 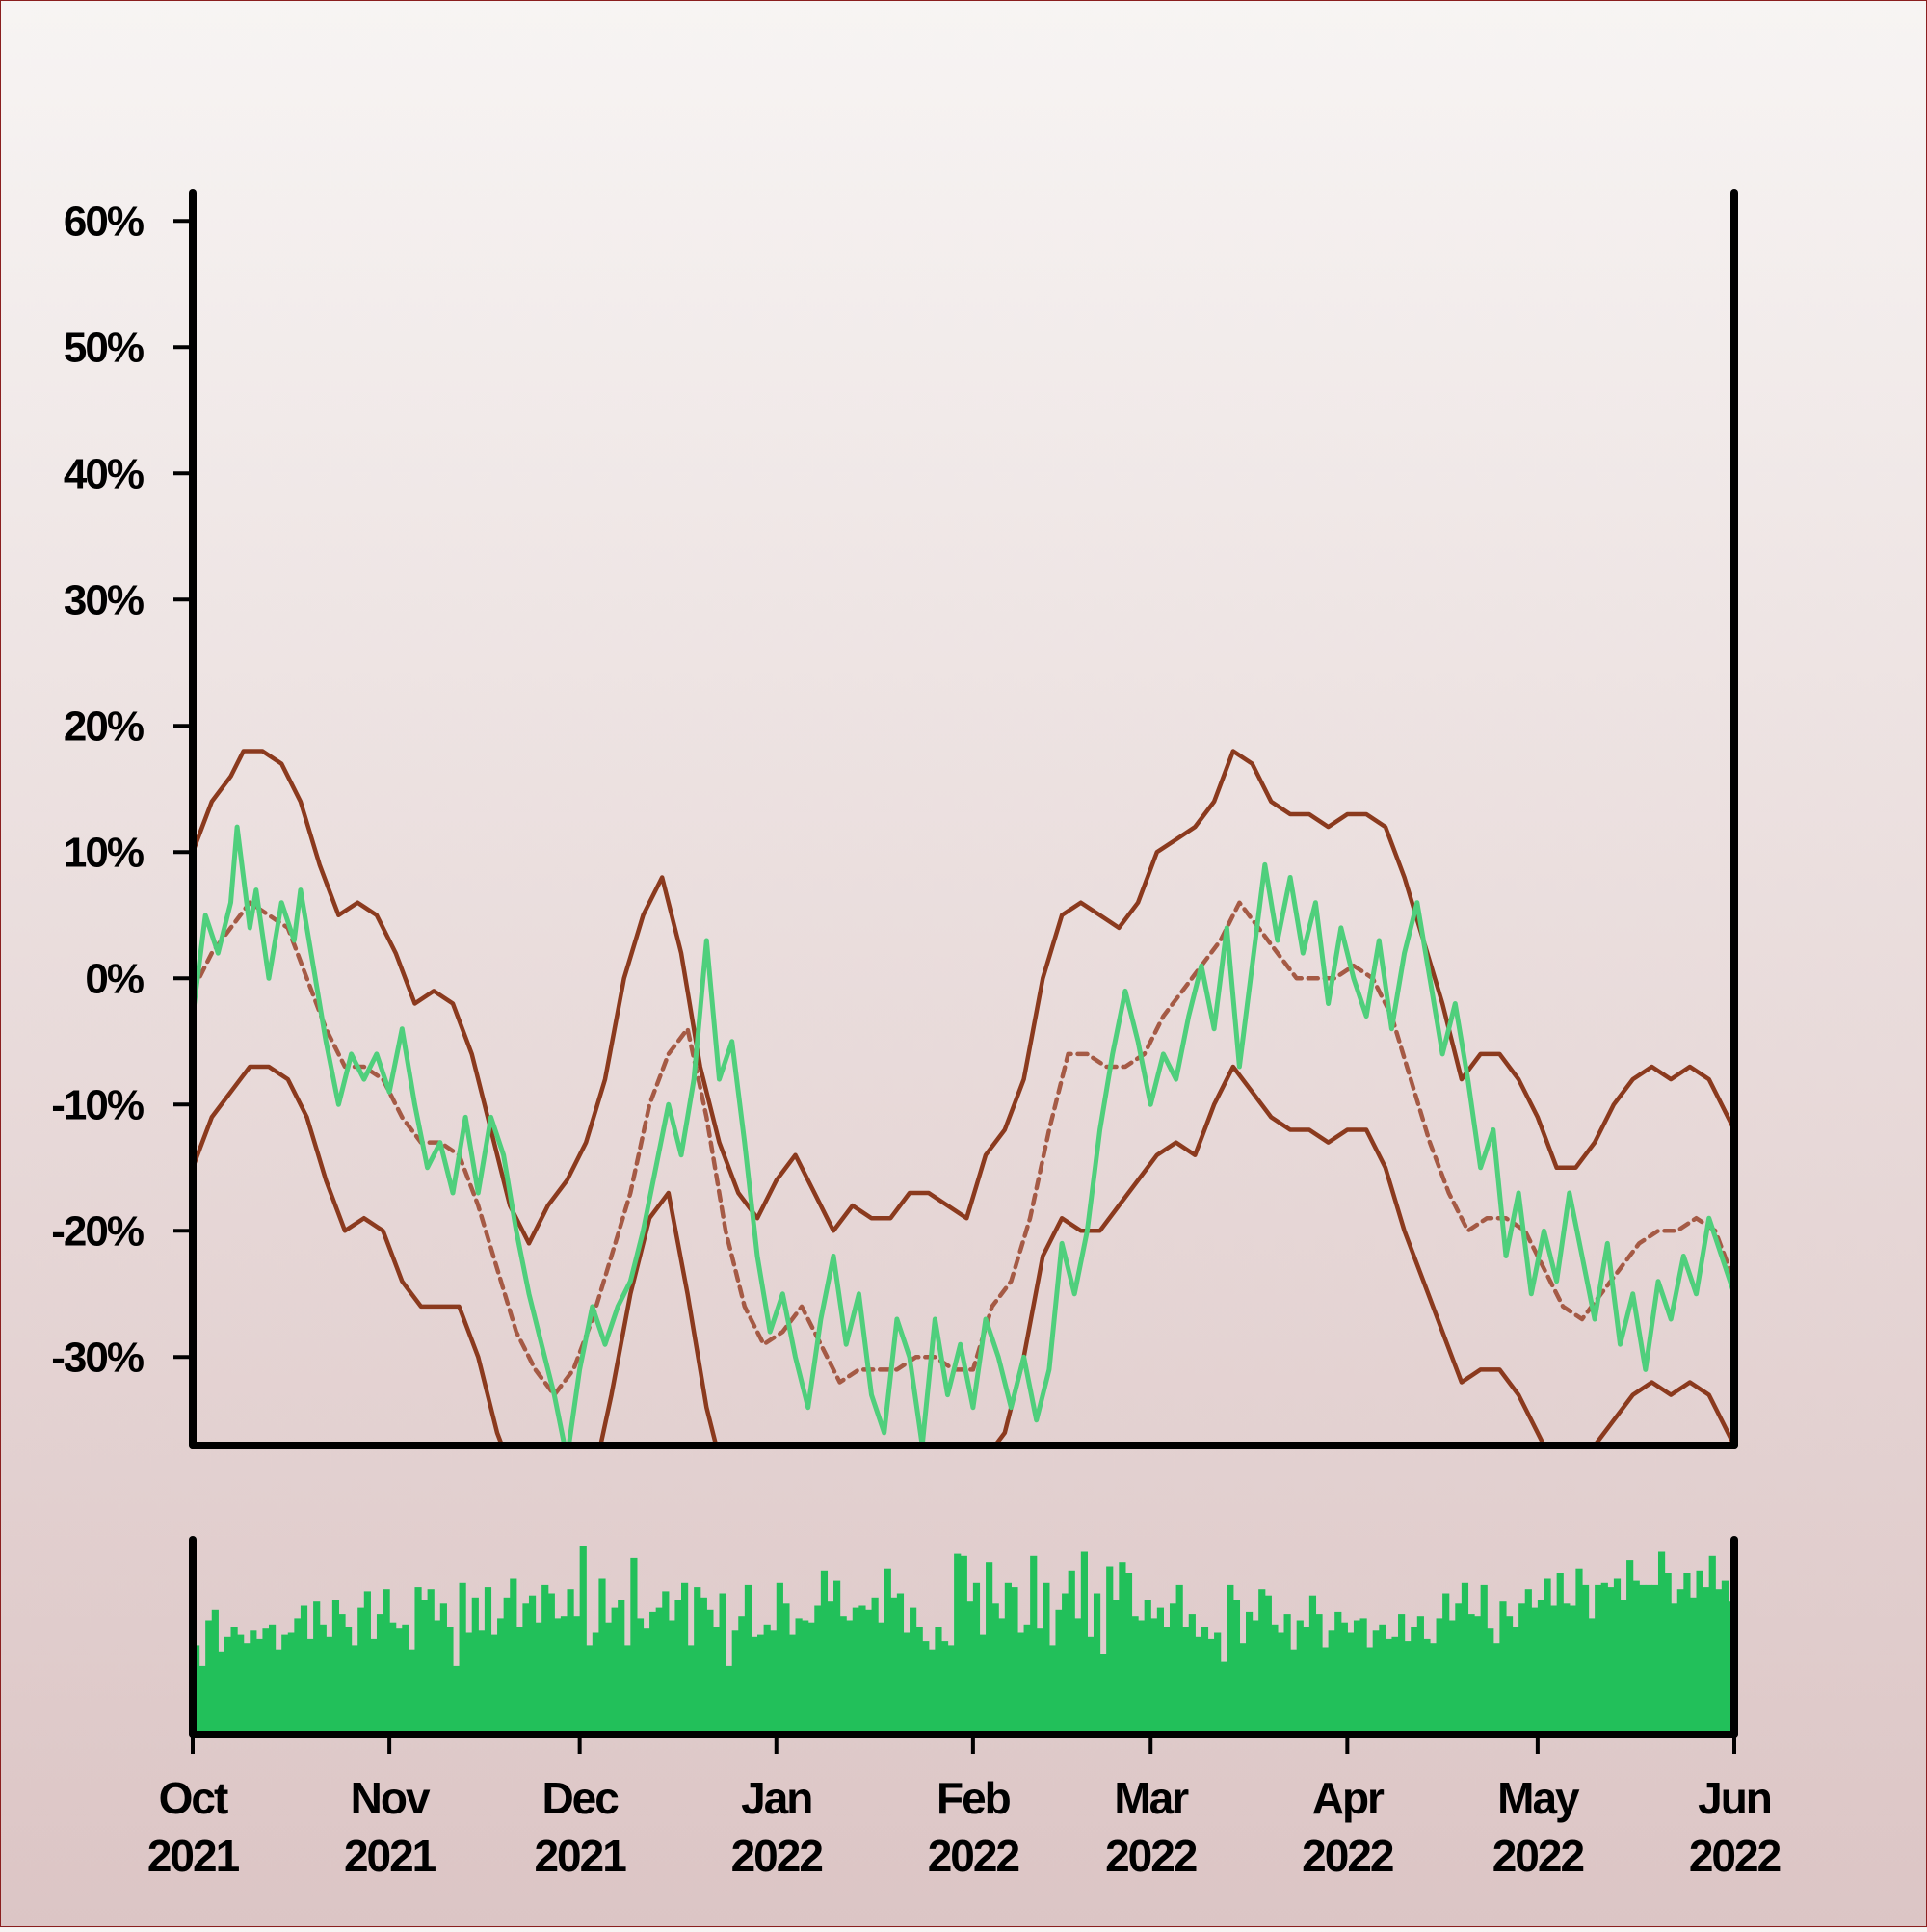 What do you see at coordinates (97, 1357) in the screenshot?
I see `y-tick-label: -30%` at bounding box center [97, 1357].